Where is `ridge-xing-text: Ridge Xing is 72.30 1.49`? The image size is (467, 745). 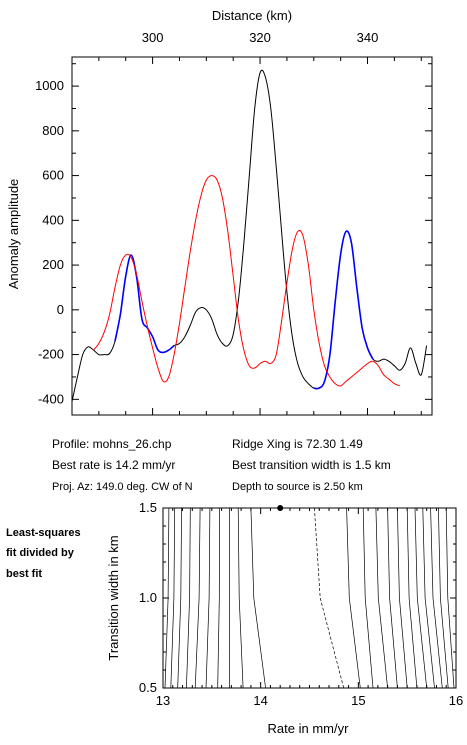
ridge-xing-text: Ridge Xing is 72.30 1.49 is located at coordinates (297, 444).